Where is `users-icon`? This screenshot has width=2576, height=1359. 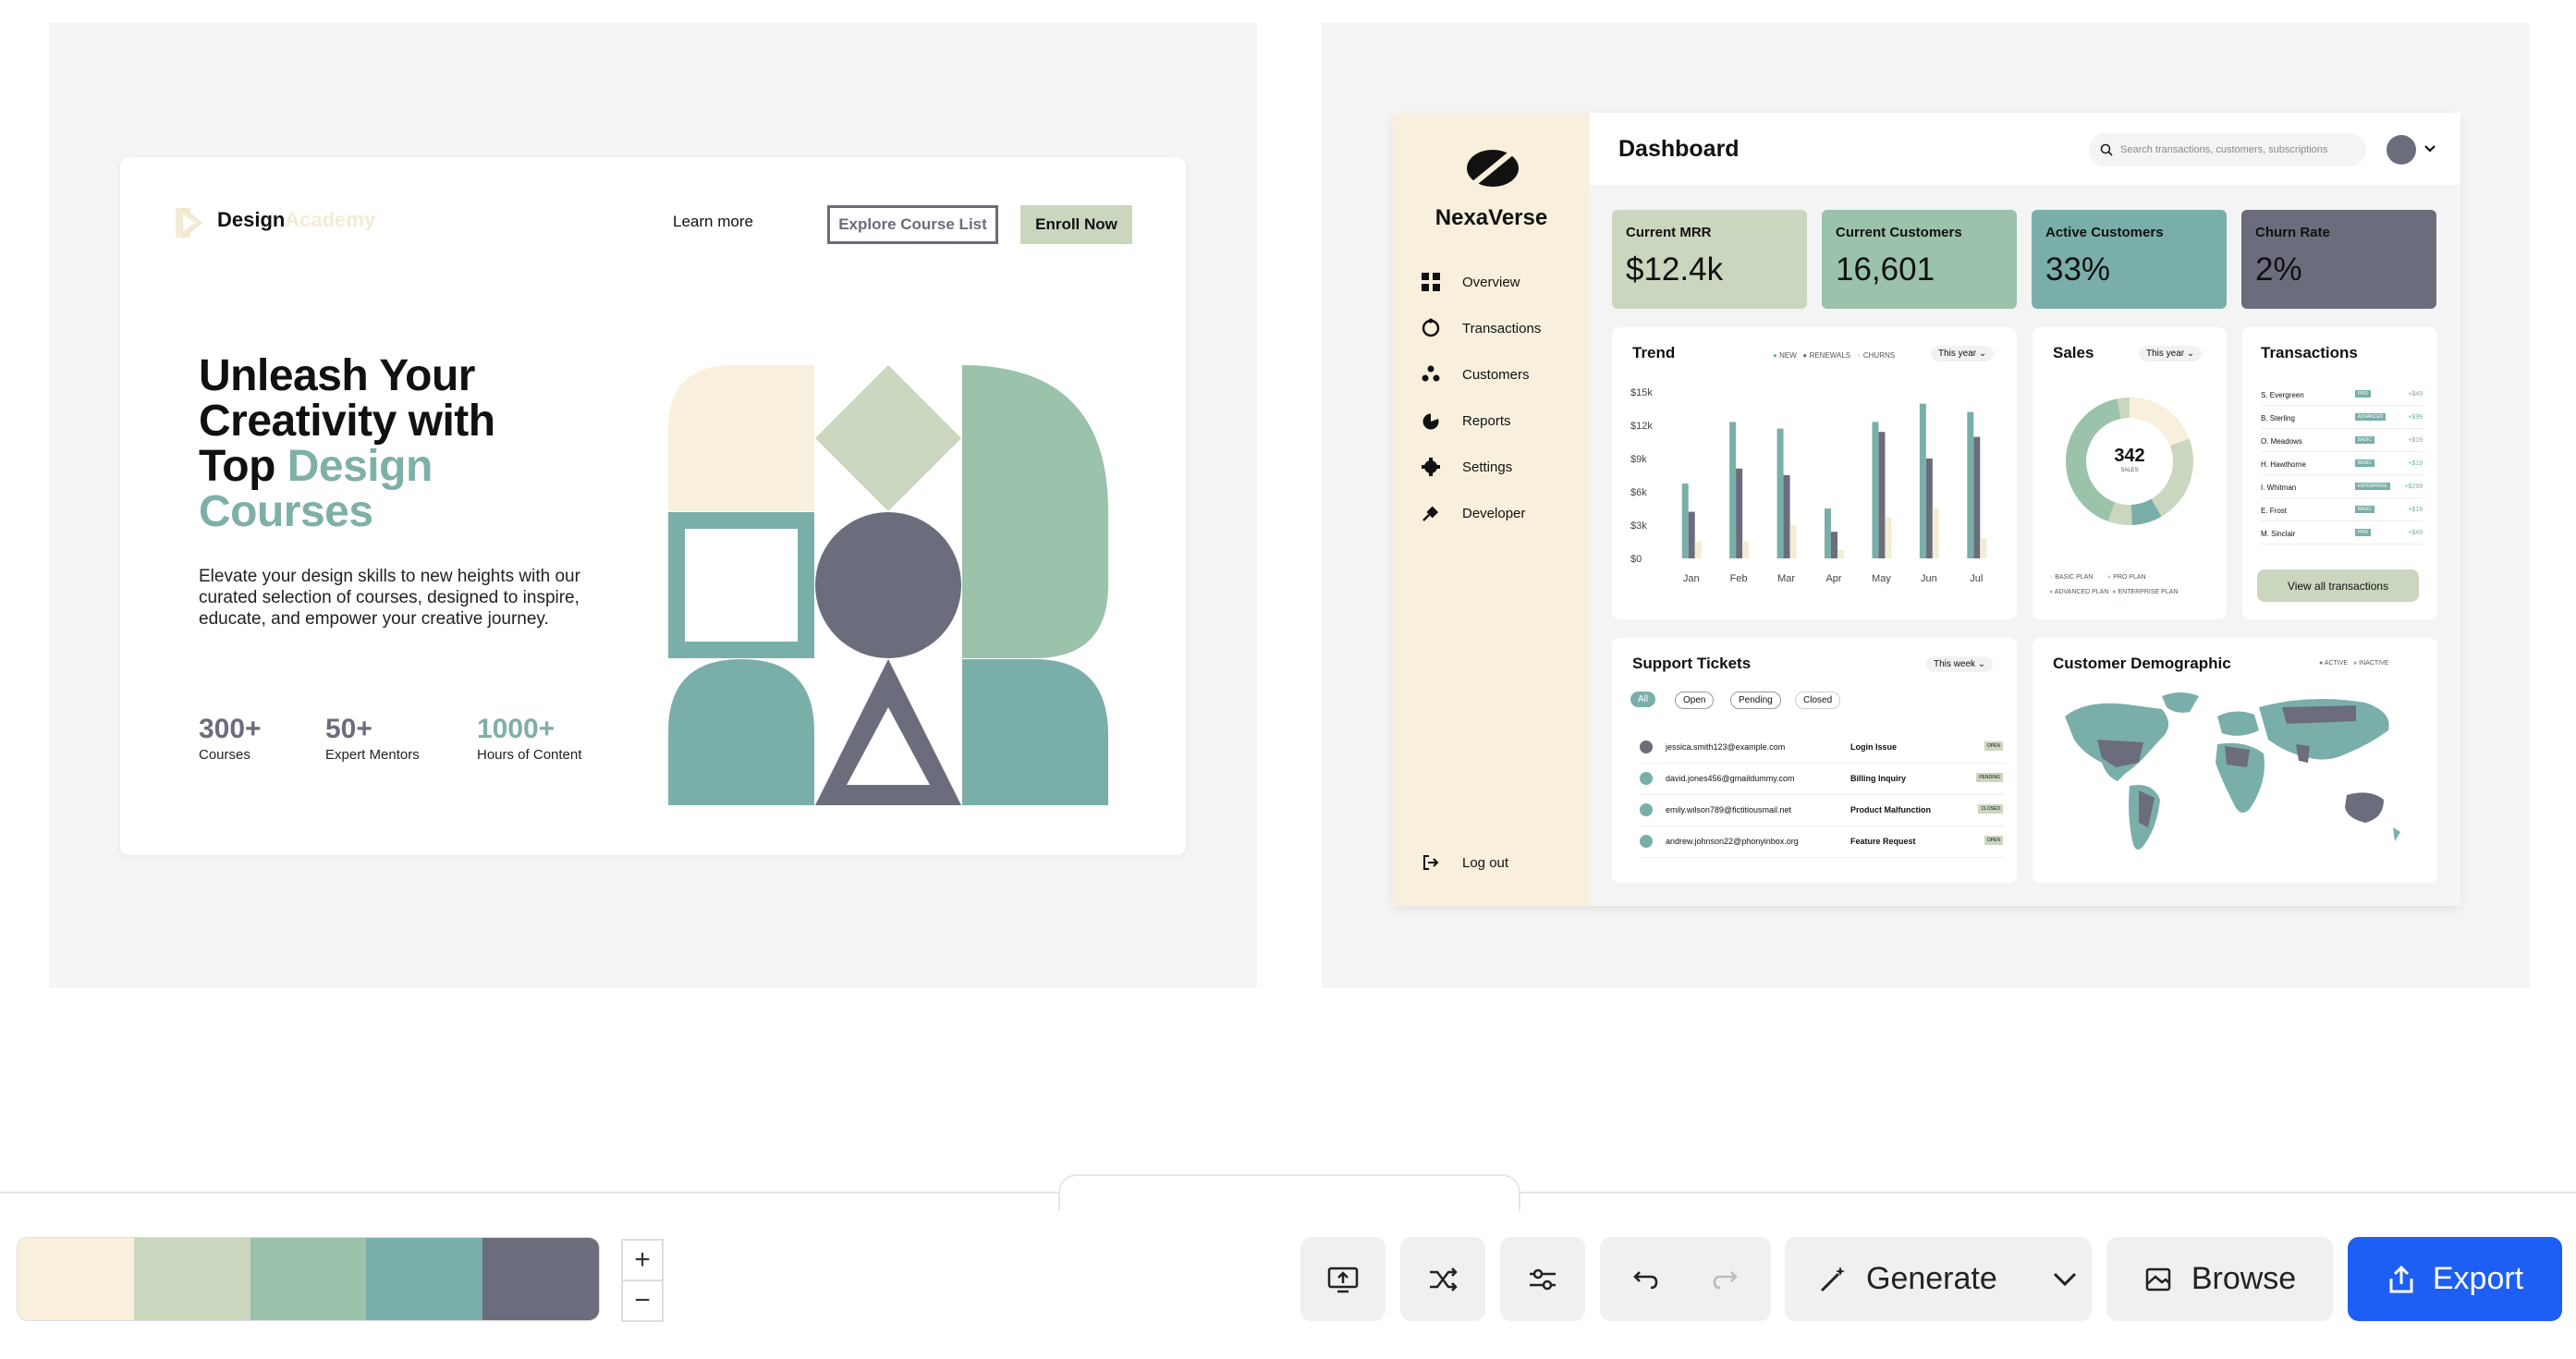 users-icon is located at coordinates (1431, 373).